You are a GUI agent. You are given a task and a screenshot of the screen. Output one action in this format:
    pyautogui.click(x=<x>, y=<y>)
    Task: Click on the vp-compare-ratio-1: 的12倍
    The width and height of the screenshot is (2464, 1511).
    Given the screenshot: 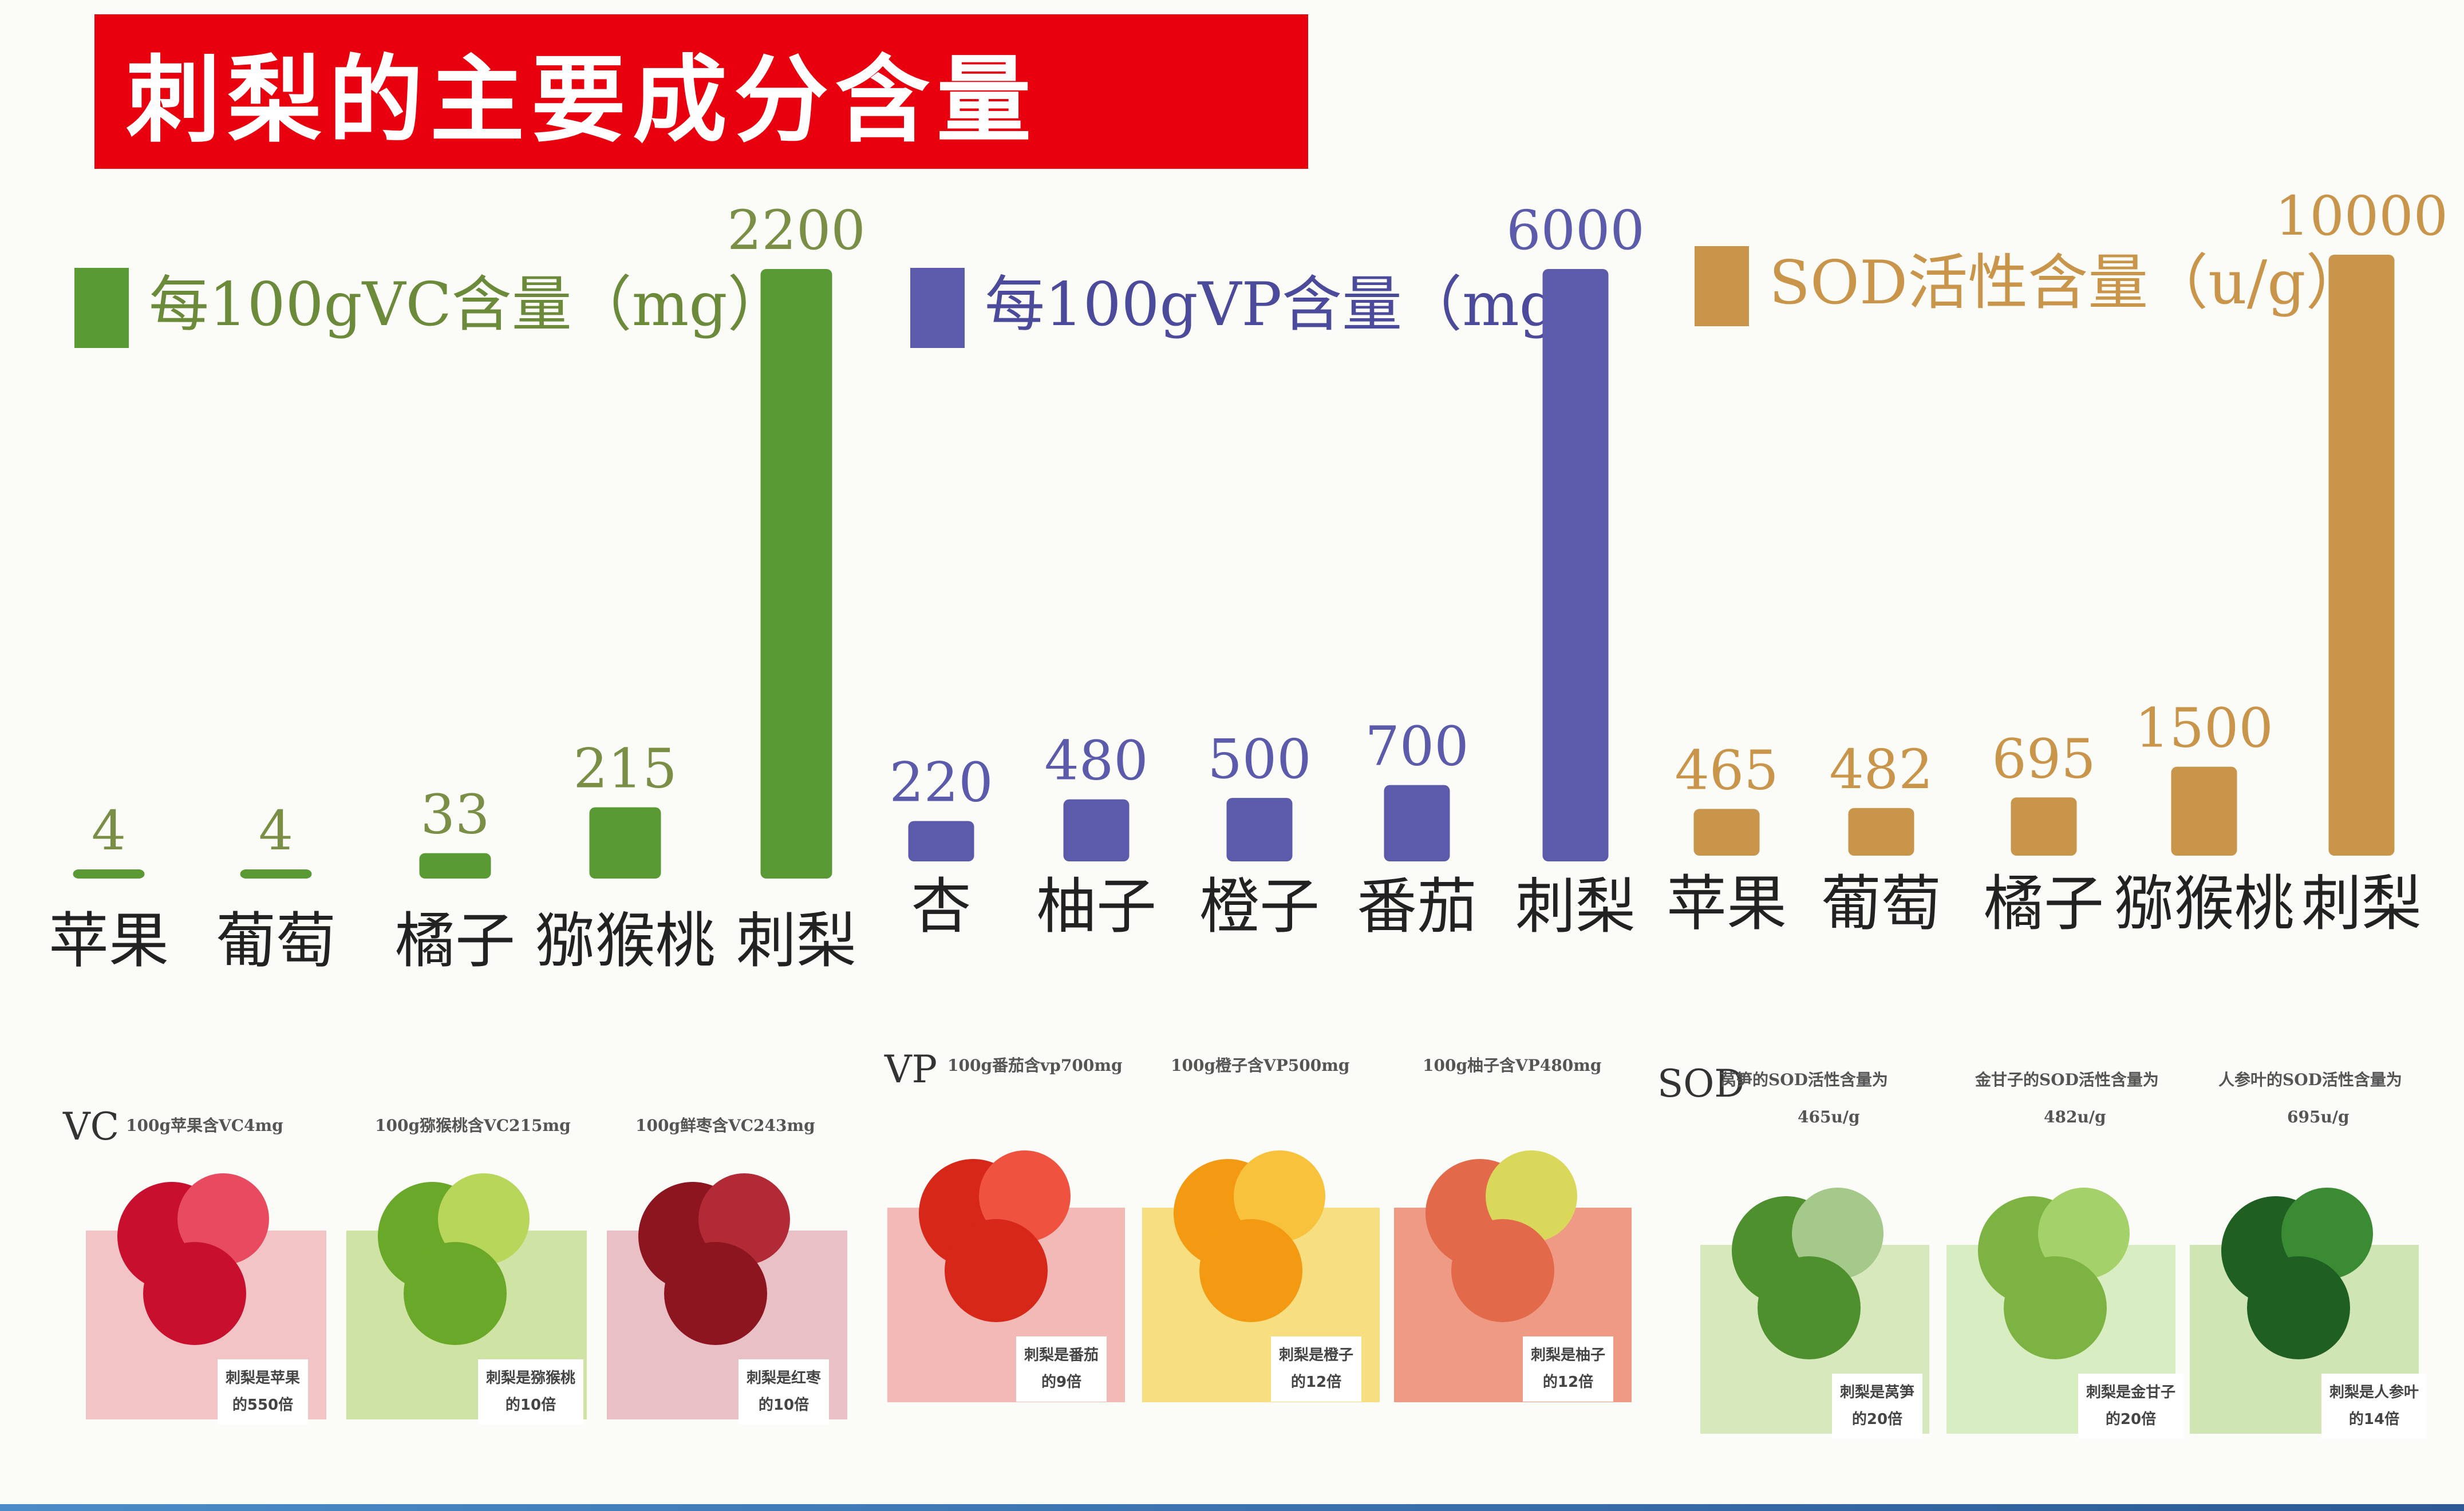 What is the action you would take?
    pyautogui.click(x=1316, y=1382)
    